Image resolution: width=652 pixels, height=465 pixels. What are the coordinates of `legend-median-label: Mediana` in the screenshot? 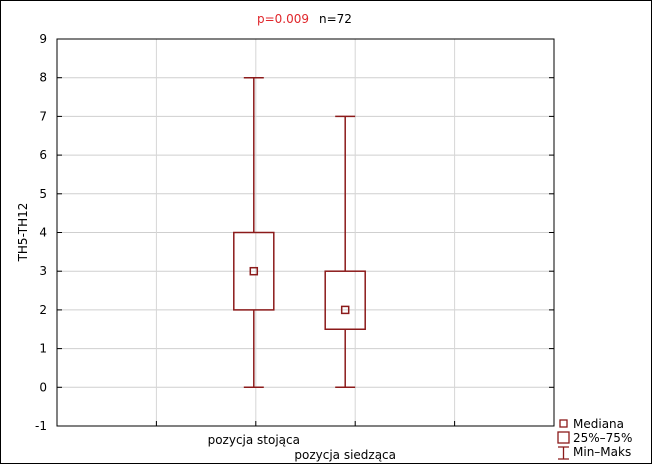 It's located at (598, 424).